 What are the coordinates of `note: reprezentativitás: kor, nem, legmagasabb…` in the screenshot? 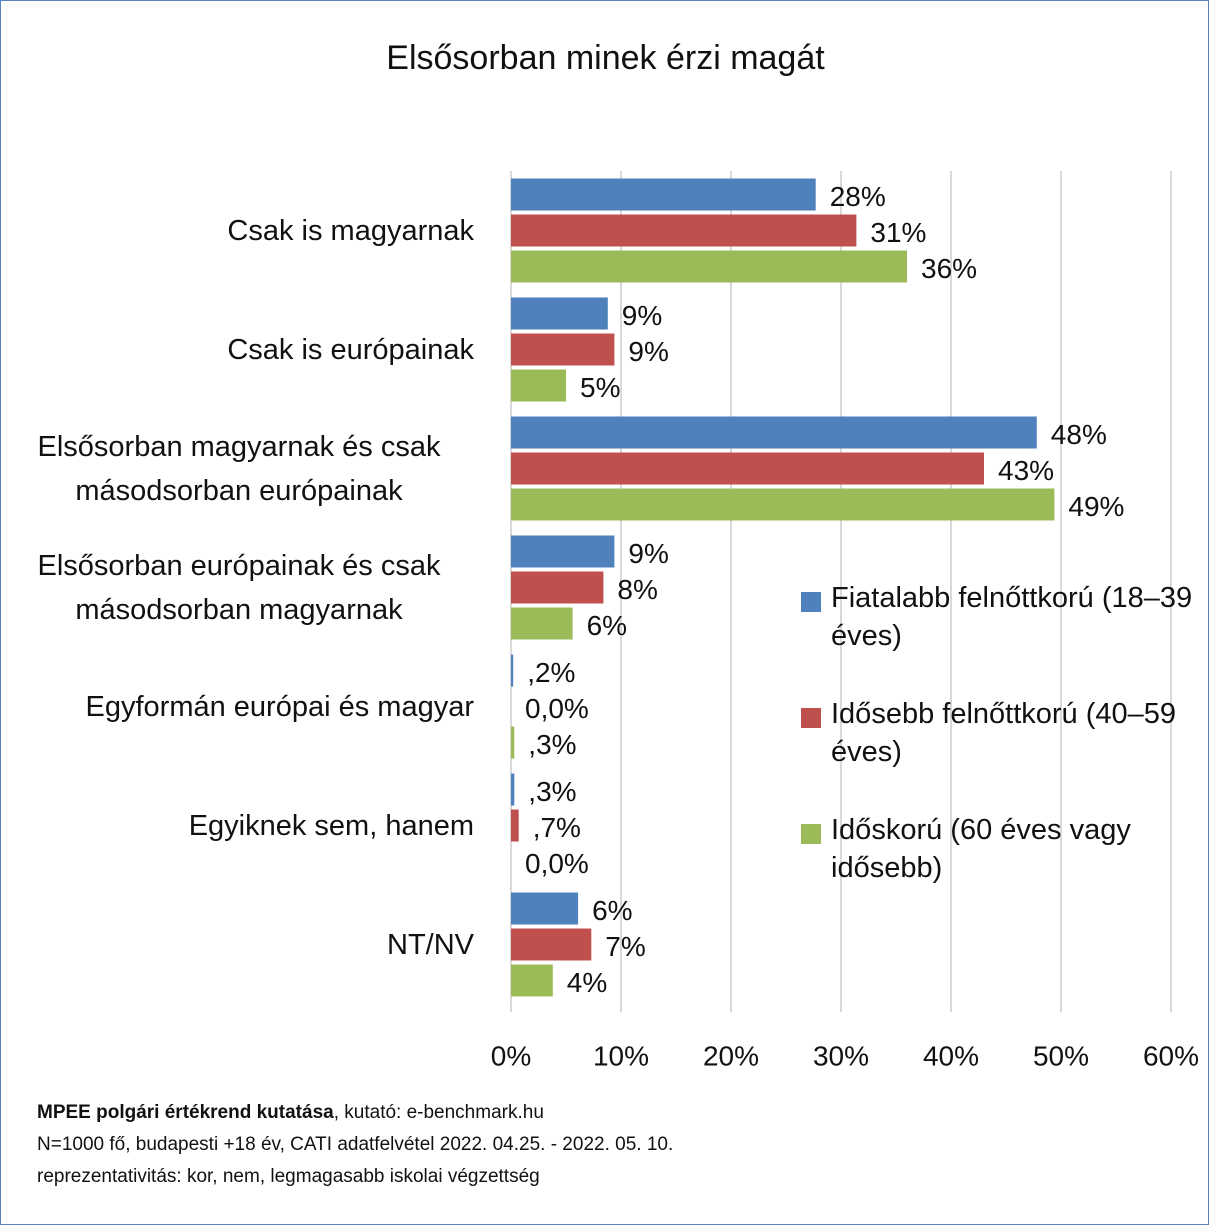 It's located at (288, 1176).